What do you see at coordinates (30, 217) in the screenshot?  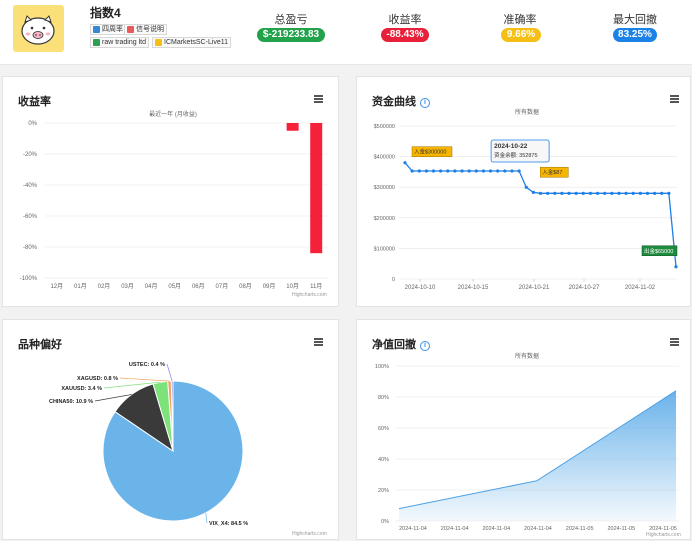 I see `y-tick-label: -60%` at bounding box center [30, 217].